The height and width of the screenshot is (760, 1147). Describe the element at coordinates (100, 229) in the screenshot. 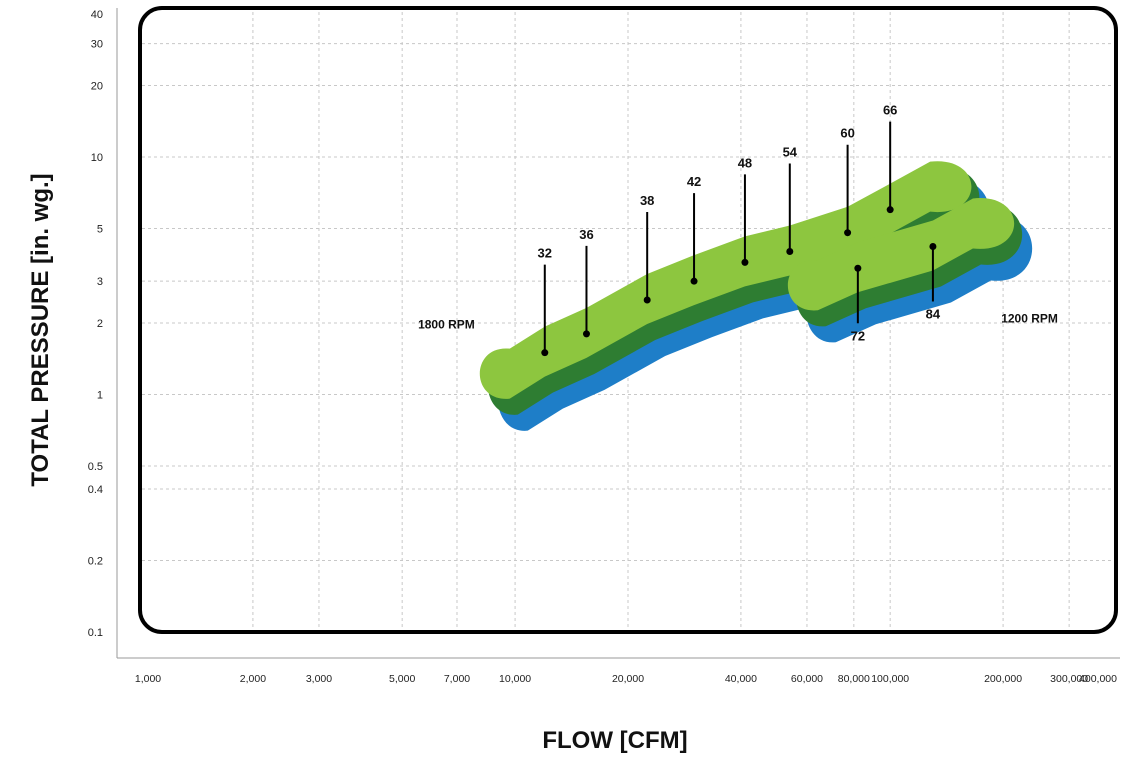

I see `y-tick-label: 5` at that location.